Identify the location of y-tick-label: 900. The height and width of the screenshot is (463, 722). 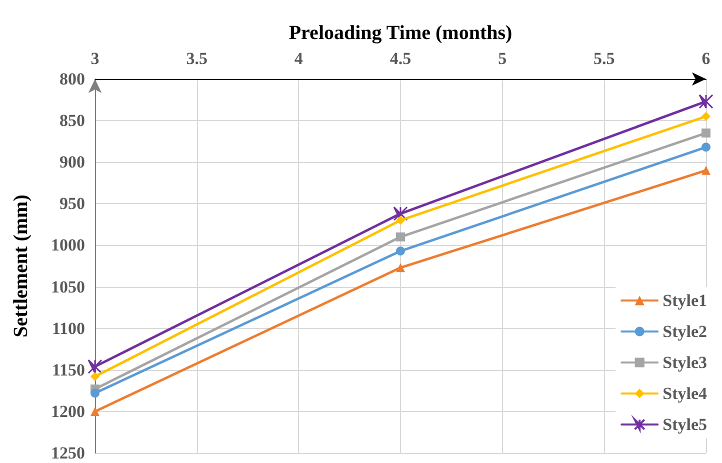
(72, 162).